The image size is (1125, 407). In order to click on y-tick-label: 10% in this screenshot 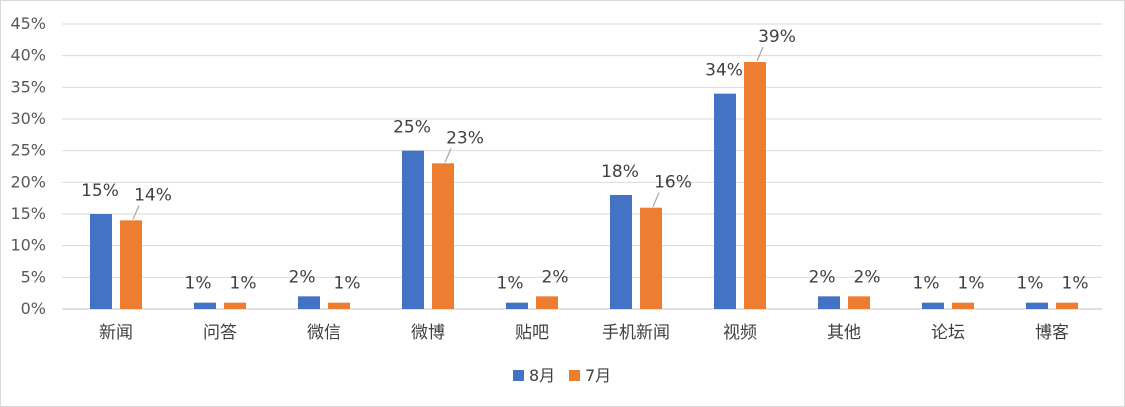, I will do `click(28, 245)`.